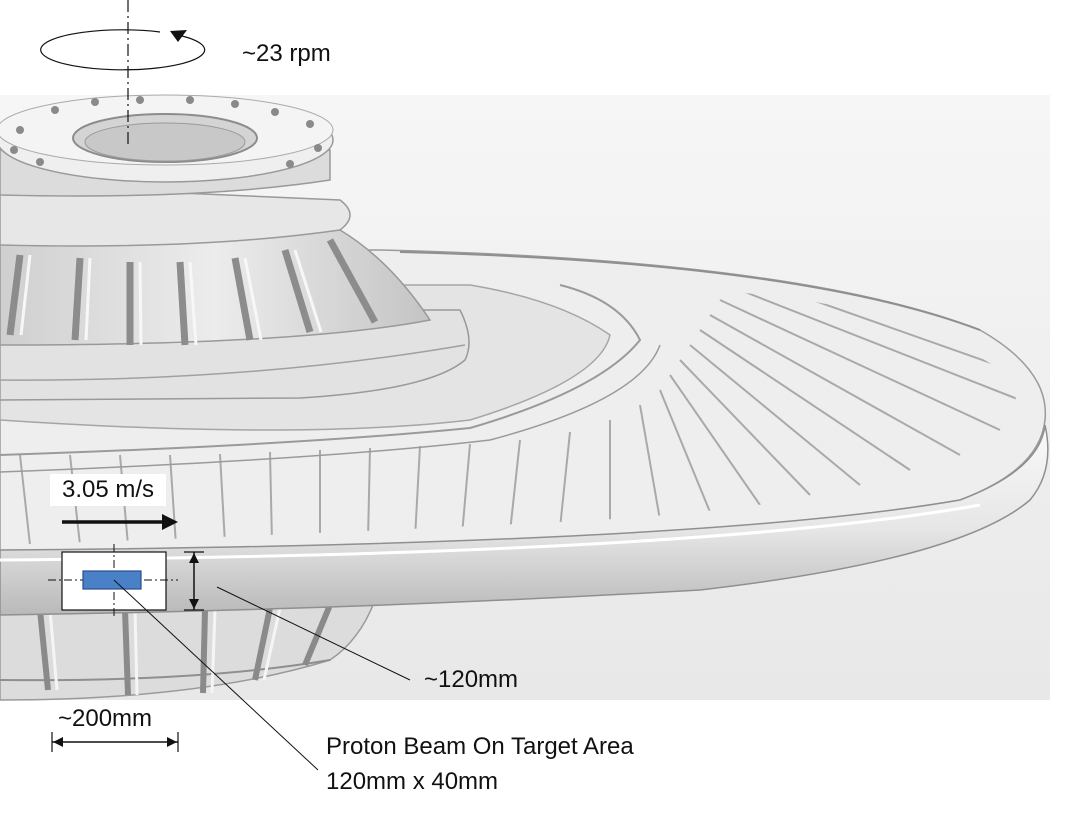 The image size is (1080, 824). I want to click on width-label: ~200mm, so click(105, 718).